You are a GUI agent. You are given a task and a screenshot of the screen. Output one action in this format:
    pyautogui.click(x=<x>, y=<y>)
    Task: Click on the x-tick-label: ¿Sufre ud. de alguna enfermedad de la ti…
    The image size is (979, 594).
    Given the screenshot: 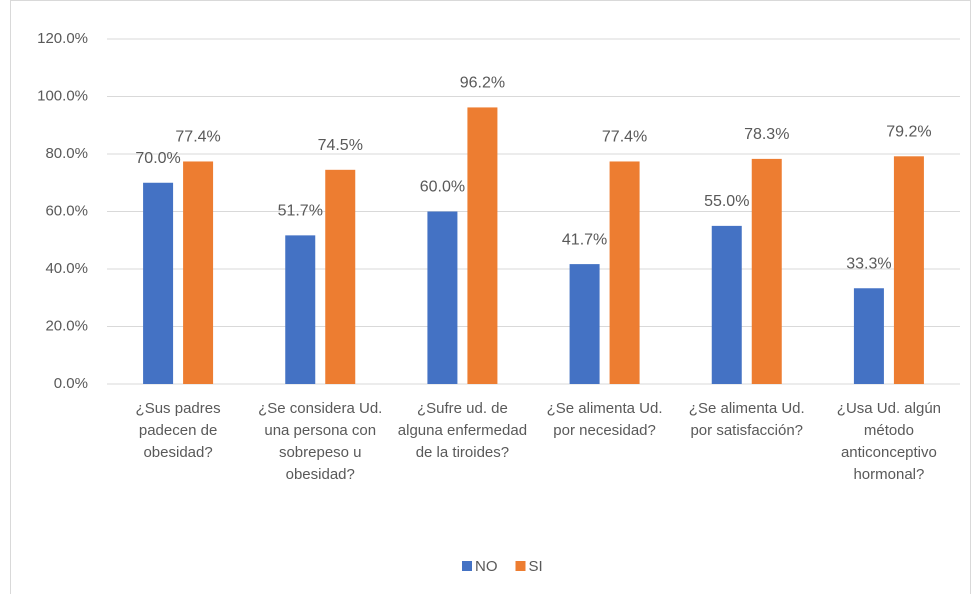 What is the action you would take?
    pyautogui.click(x=462, y=430)
    